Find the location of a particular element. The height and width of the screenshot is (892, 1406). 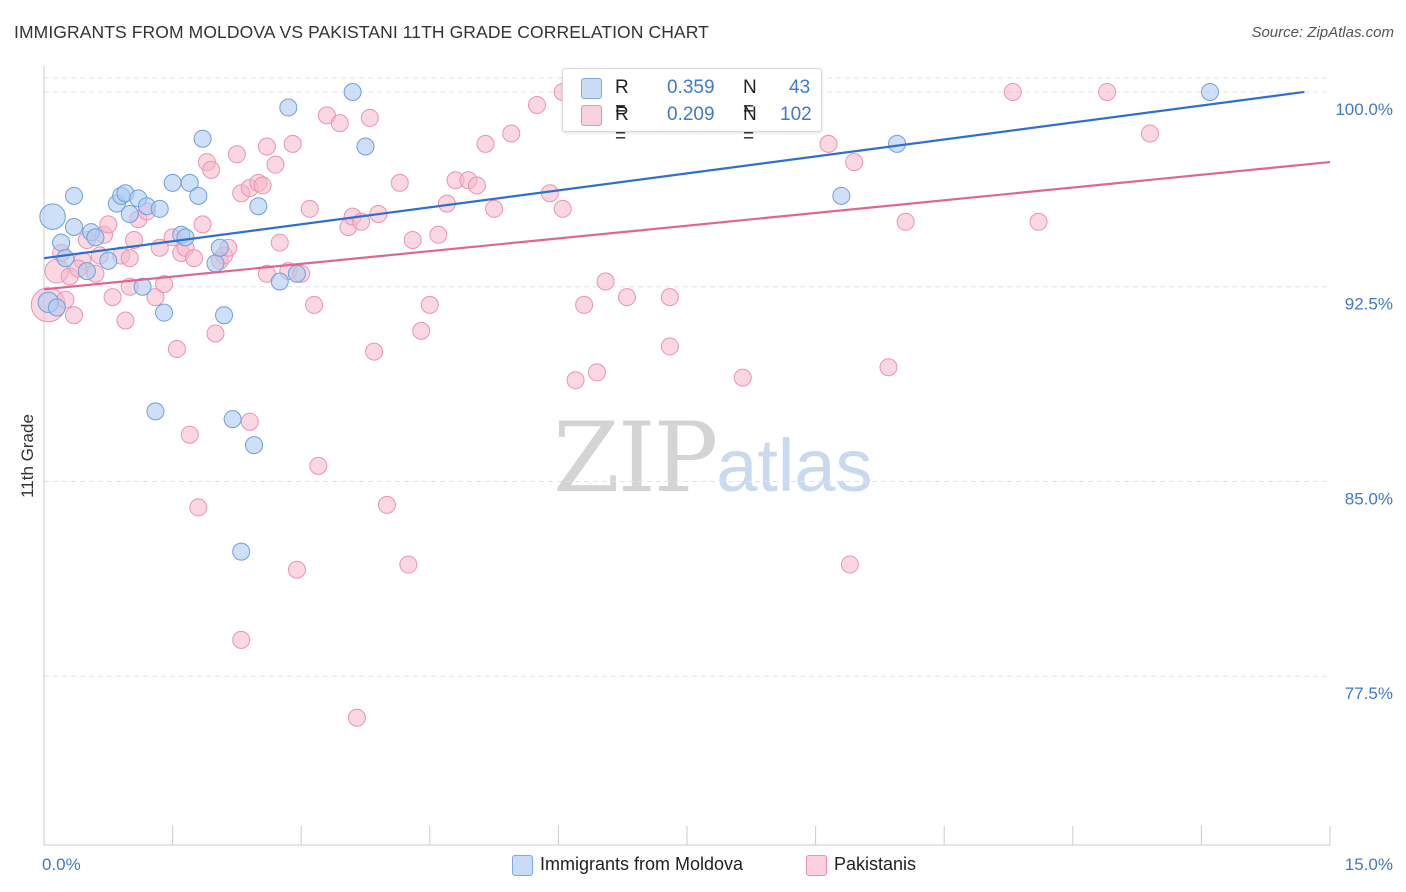

y-tick-label: 77.5% is located at coordinates (1369, 693).